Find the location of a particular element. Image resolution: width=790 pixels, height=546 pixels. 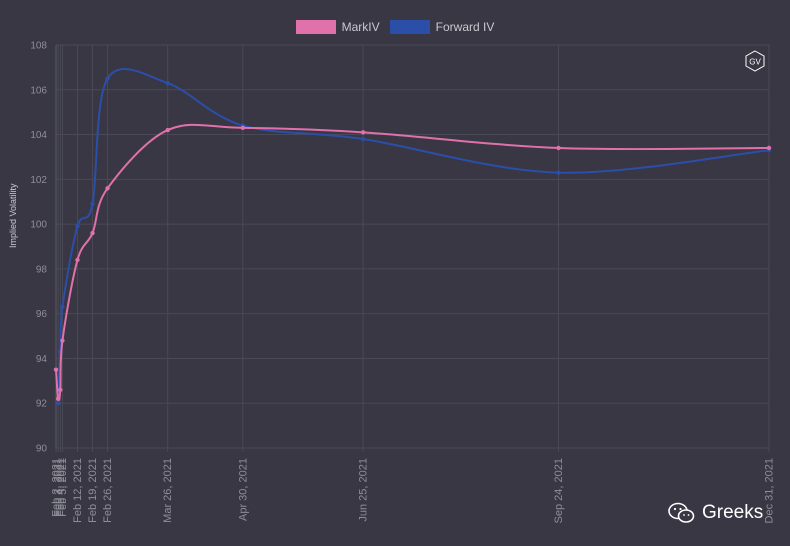

y-tick-label: 104 is located at coordinates (38, 135).